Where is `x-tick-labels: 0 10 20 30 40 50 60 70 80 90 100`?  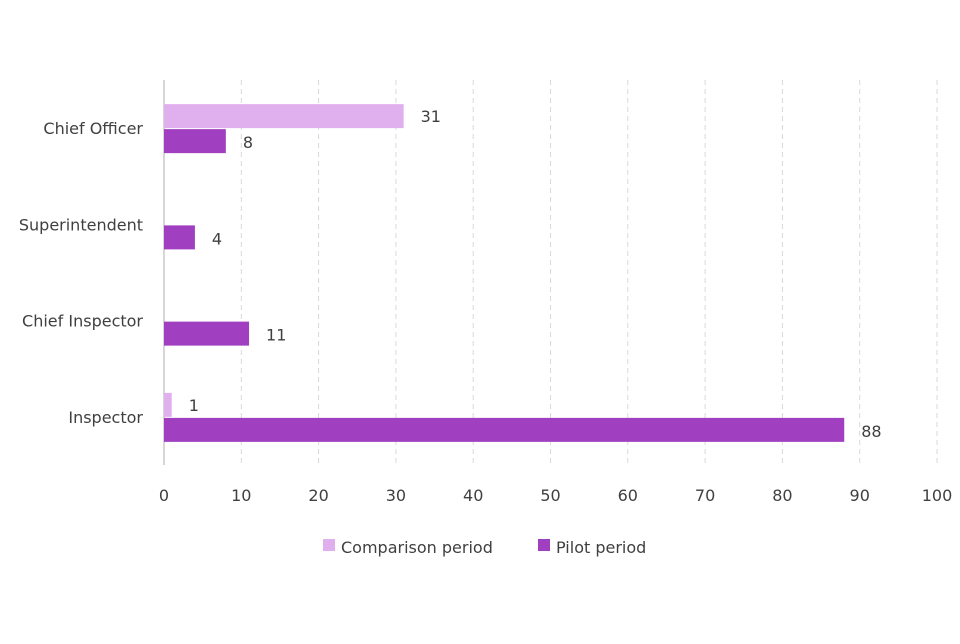
x-tick-labels: 0 10 20 30 40 50 60 70 80 90 100 is located at coordinates (555, 495).